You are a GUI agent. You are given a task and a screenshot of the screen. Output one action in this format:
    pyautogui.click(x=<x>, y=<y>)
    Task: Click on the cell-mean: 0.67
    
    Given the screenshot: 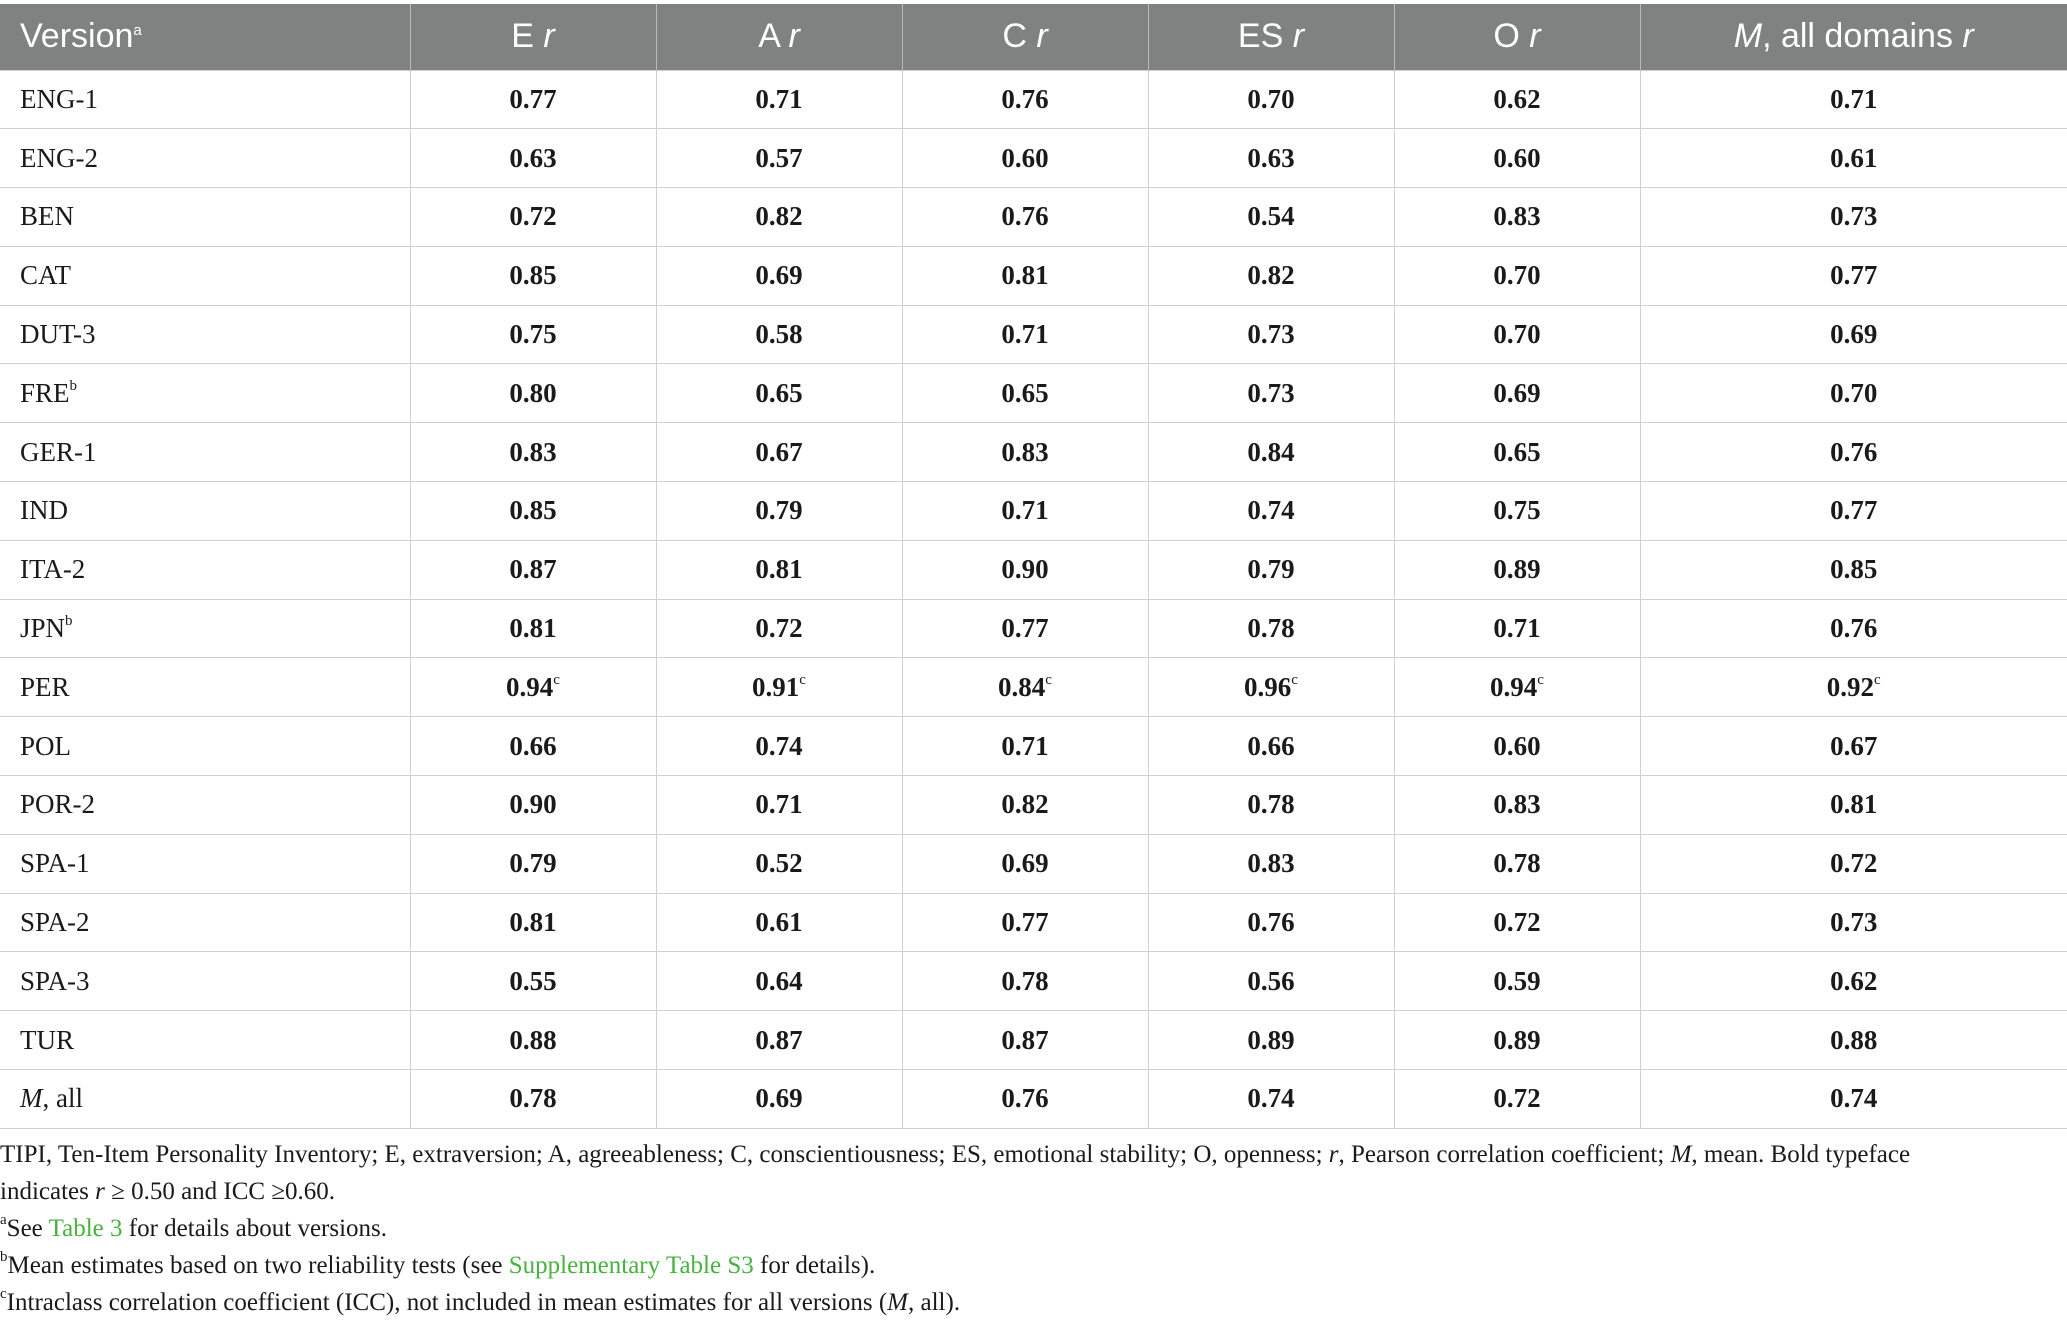 What is the action you would take?
    pyautogui.click(x=1853, y=746)
    